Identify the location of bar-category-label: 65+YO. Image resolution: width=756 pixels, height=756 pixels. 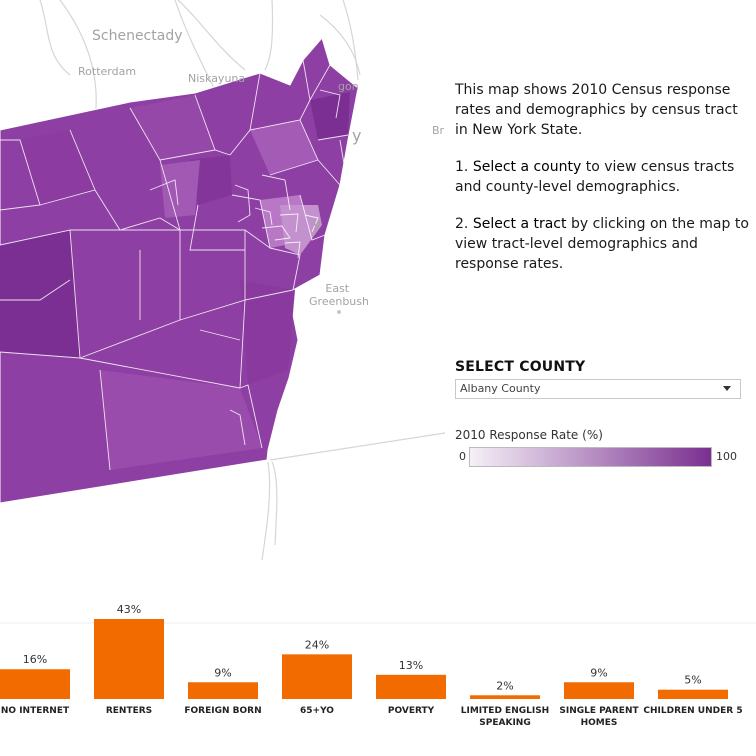
(317, 711).